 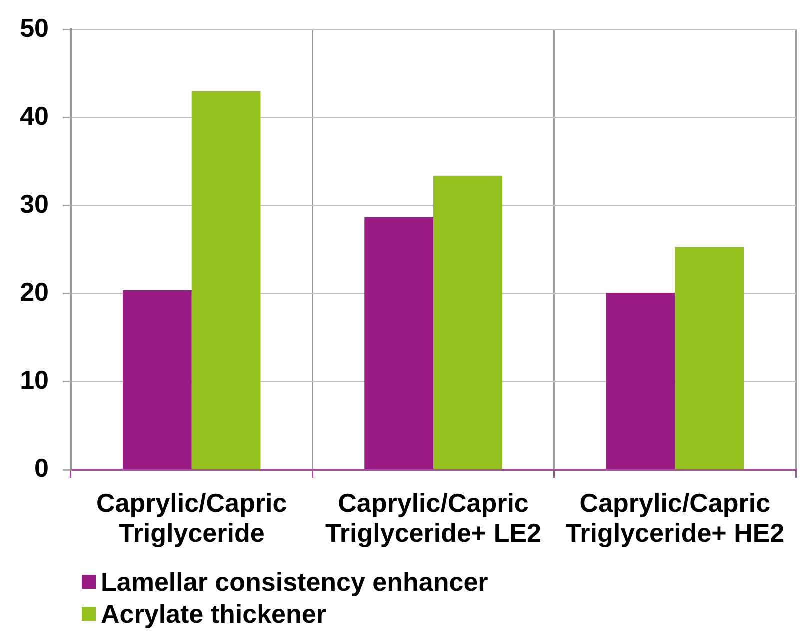 What do you see at coordinates (433, 518) in the screenshot?
I see `x-tick-label: Caprylic/Capric Triglyceride+ LE2` at bounding box center [433, 518].